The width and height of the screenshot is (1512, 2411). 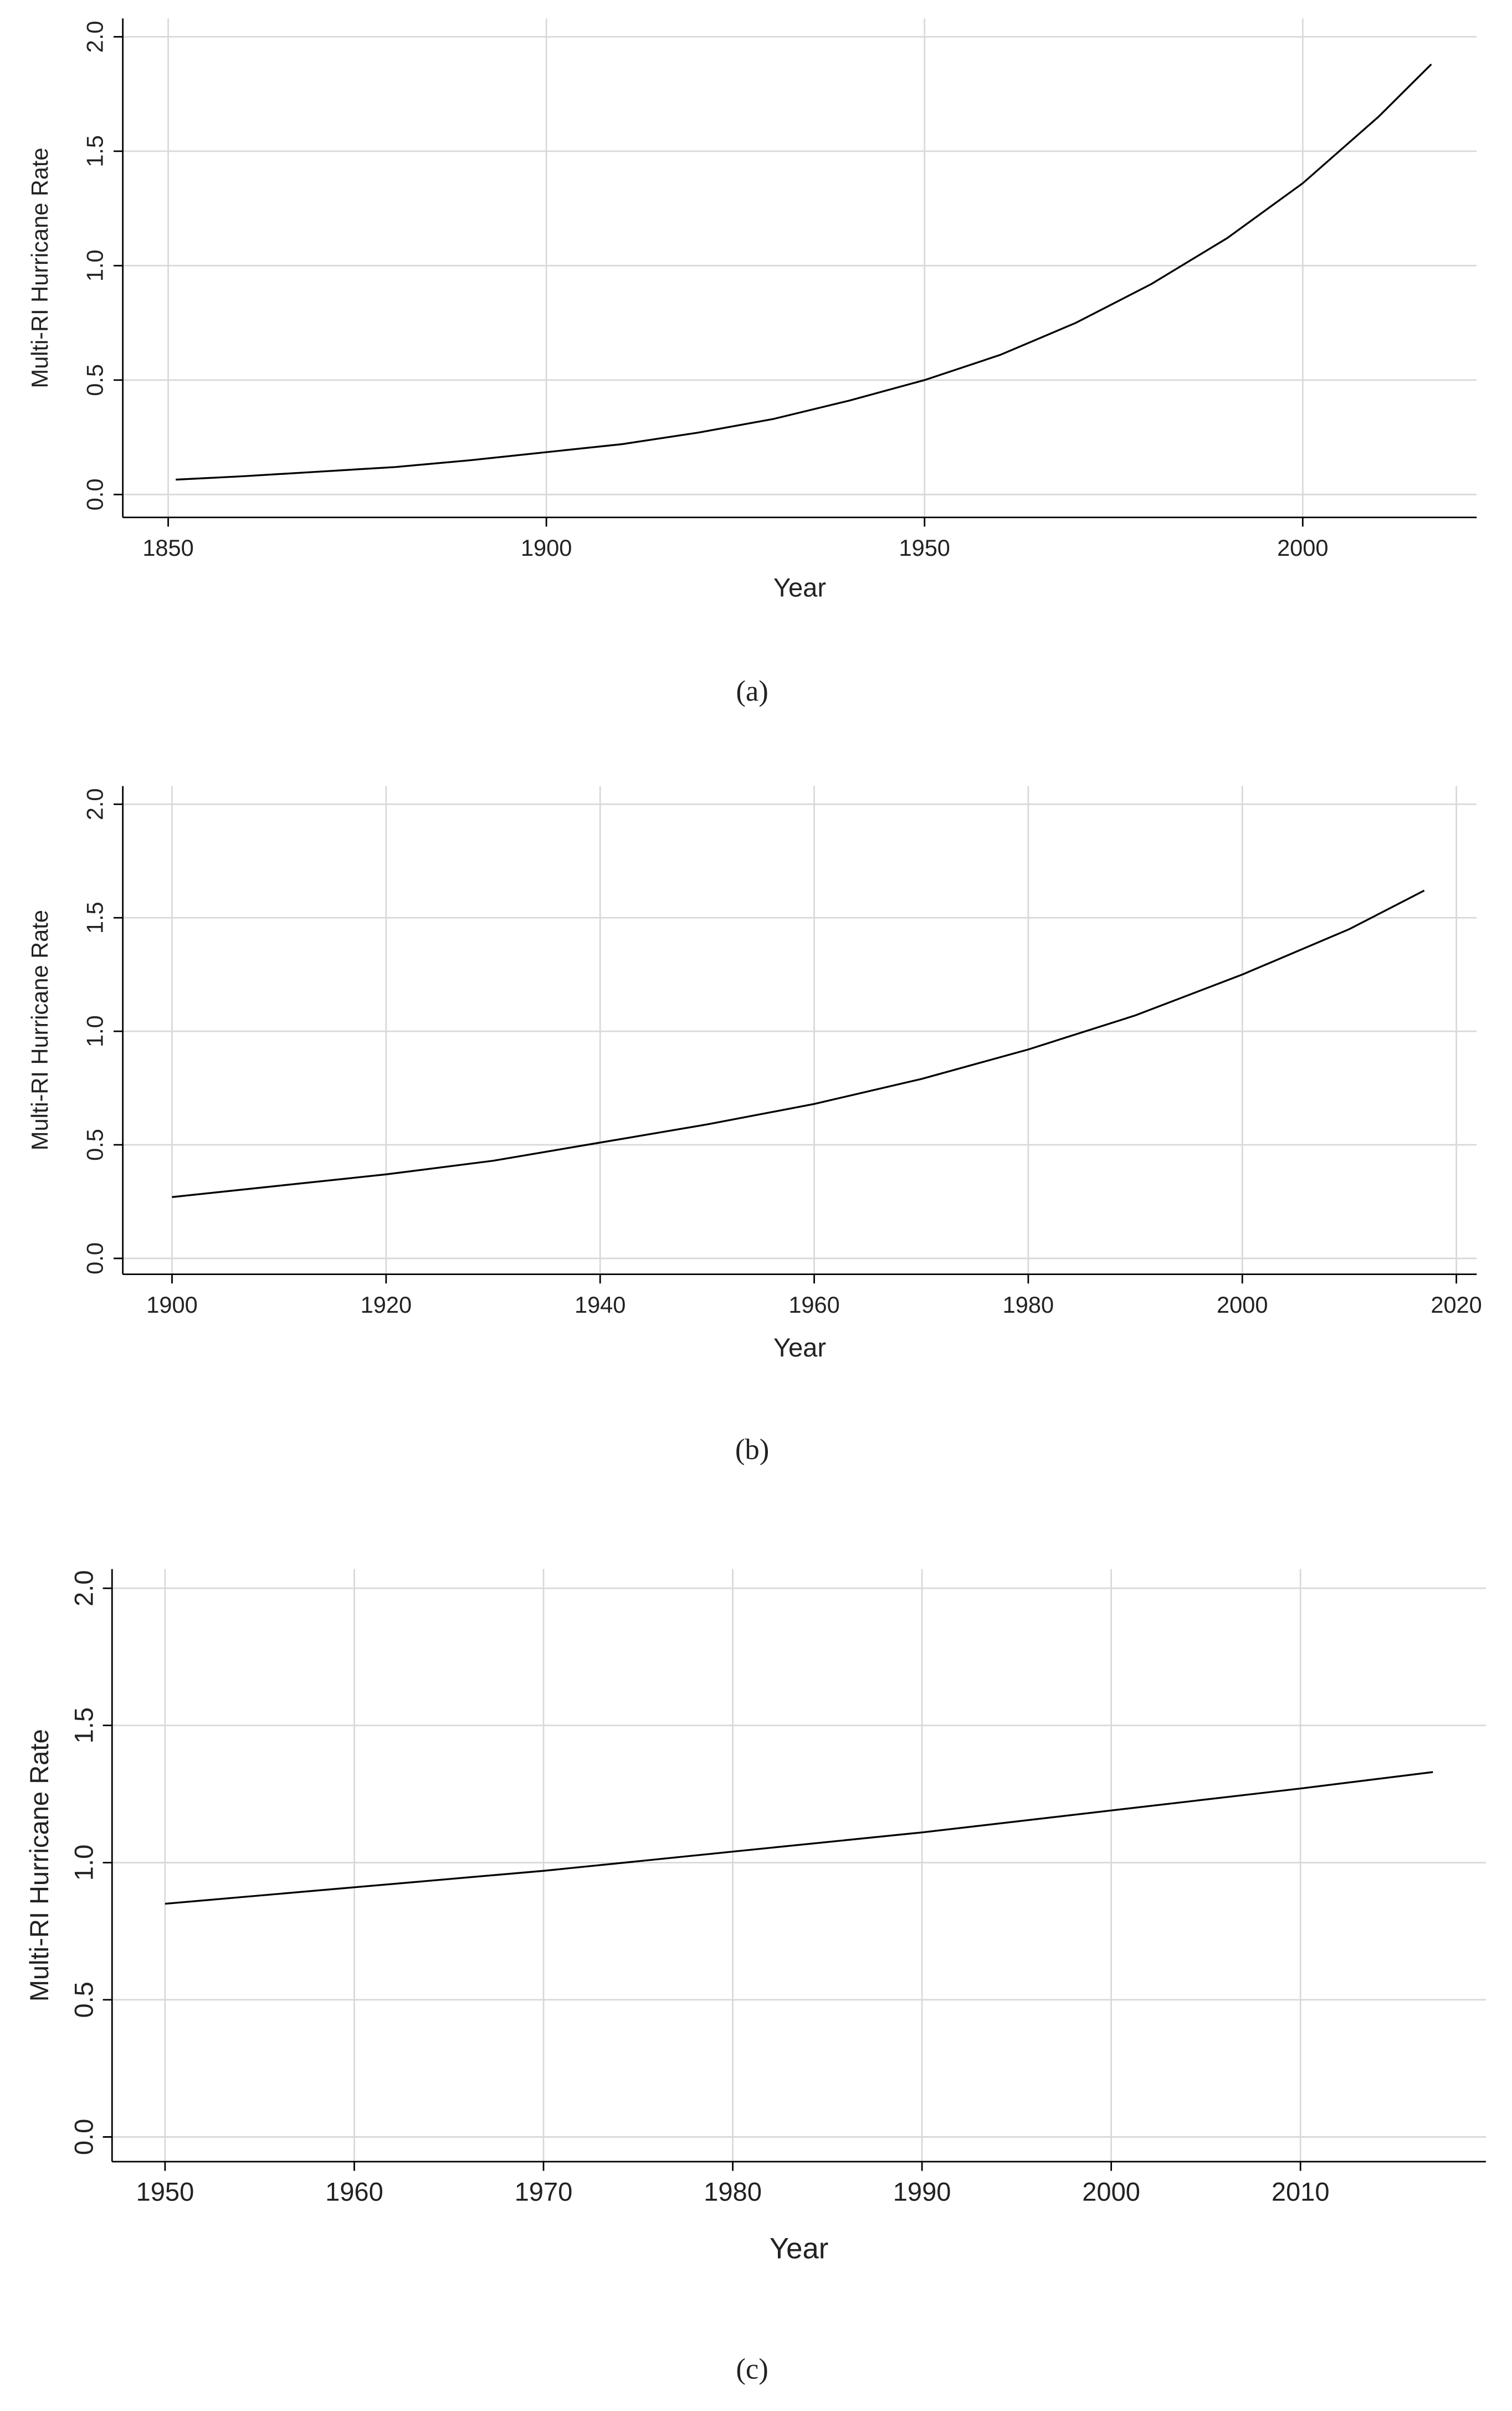 What do you see at coordinates (922, 2192) in the screenshot?
I see `x-tick-label: 1990` at bounding box center [922, 2192].